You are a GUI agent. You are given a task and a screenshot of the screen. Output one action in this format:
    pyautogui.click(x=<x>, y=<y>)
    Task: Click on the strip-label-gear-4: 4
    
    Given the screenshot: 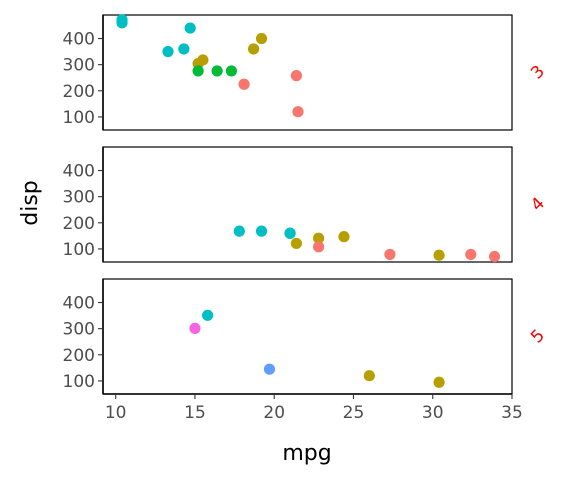 What is the action you would take?
    pyautogui.click(x=538, y=205)
    